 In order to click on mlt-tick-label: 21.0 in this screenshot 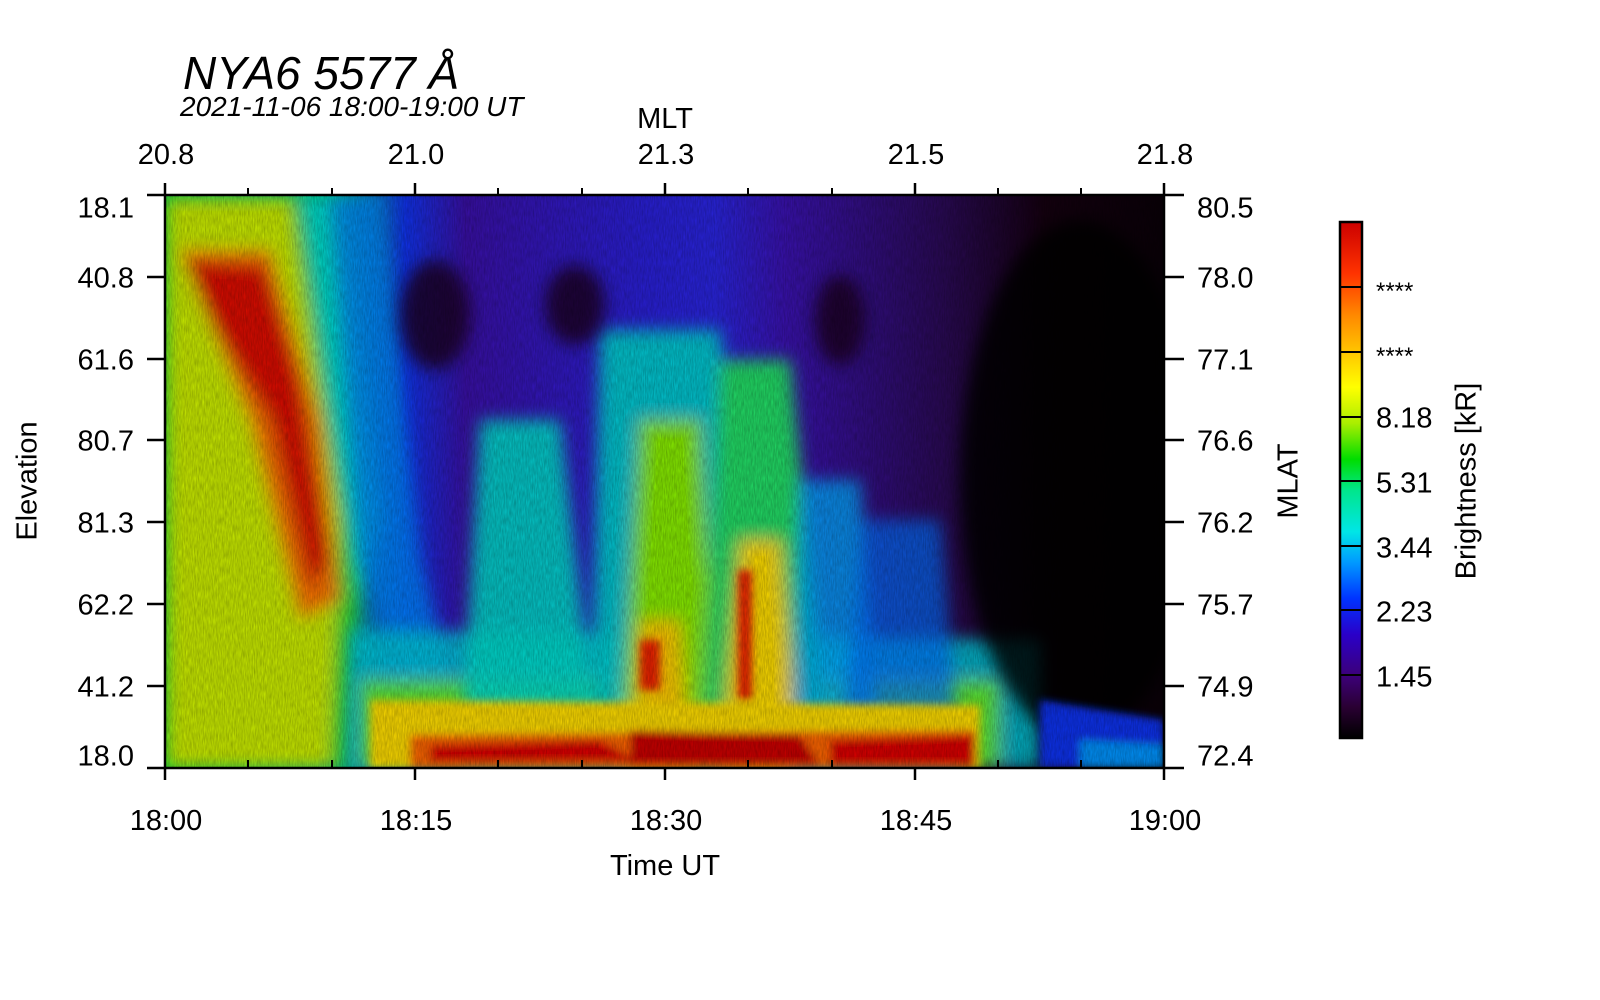, I will do `click(416, 155)`.